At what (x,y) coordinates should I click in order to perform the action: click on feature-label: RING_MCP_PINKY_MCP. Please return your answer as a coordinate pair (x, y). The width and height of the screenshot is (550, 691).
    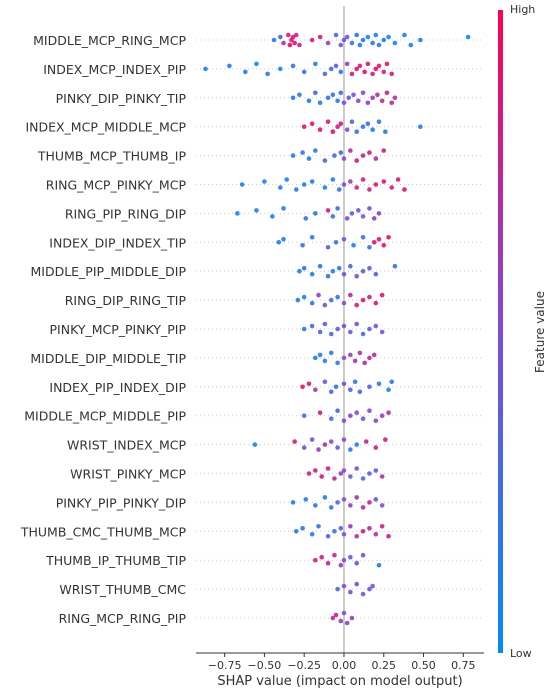
    Looking at the image, I should click on (116, 185).